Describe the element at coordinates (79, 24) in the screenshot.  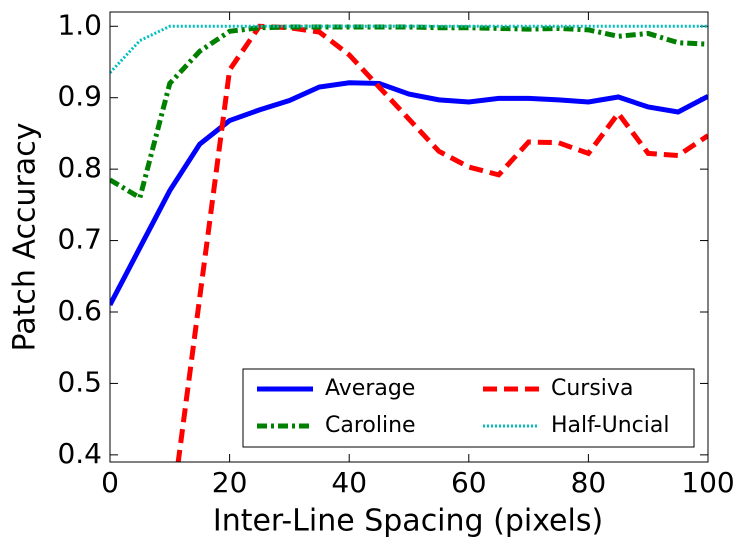
I see `y-tick-label: 1.0` at that location.